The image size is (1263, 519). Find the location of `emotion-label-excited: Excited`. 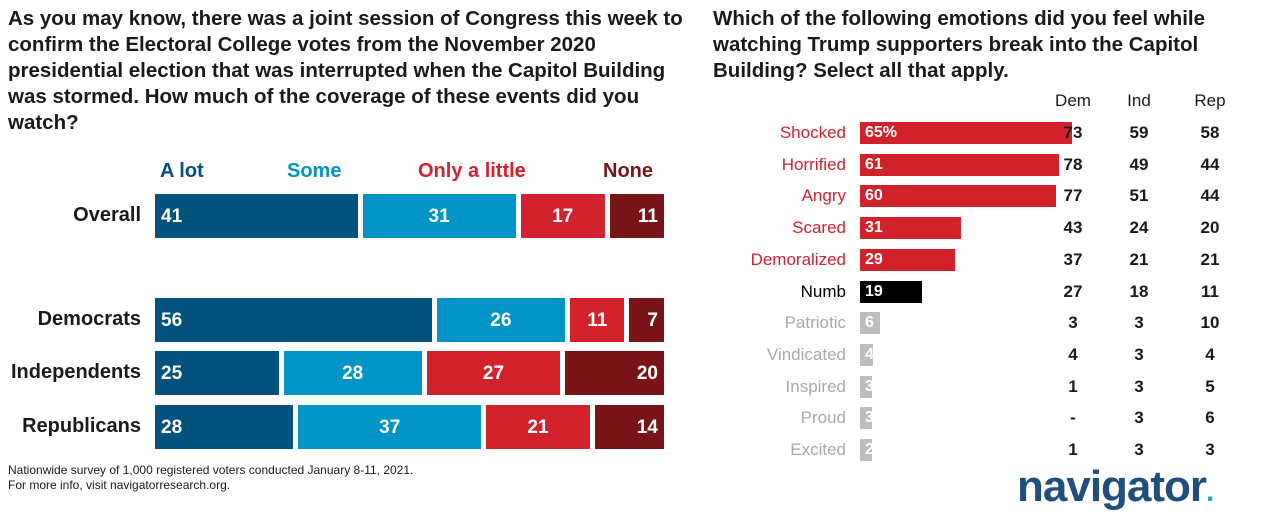

emotion-label-excited: Excited is located at coordinates (818, 449).